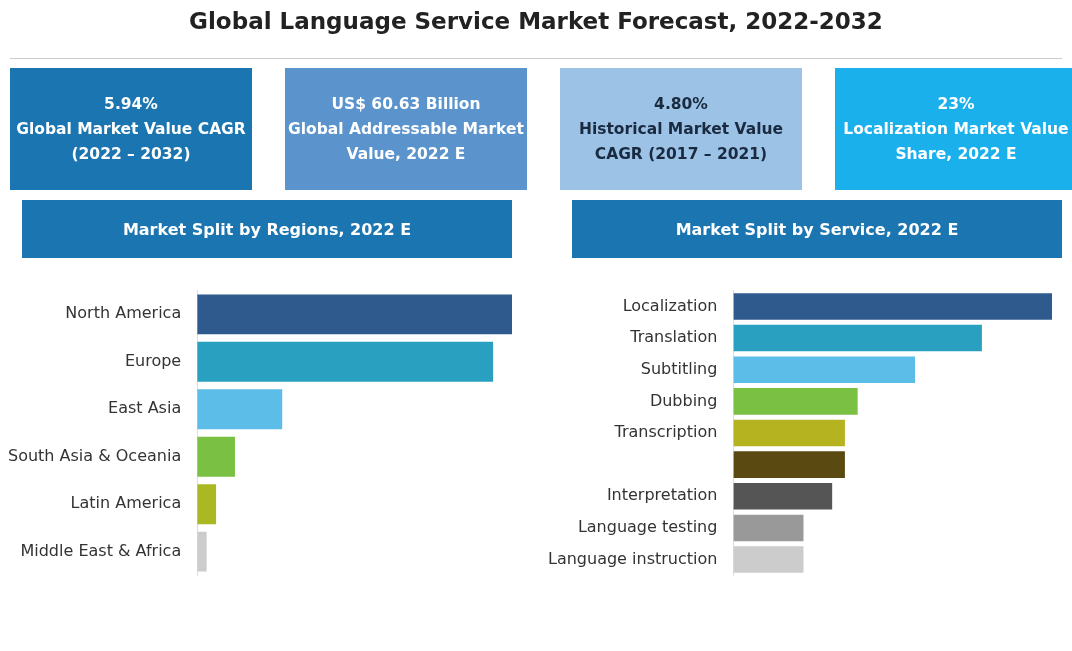  I want to click on y-tick-label: Language testing, so click(647, 527).